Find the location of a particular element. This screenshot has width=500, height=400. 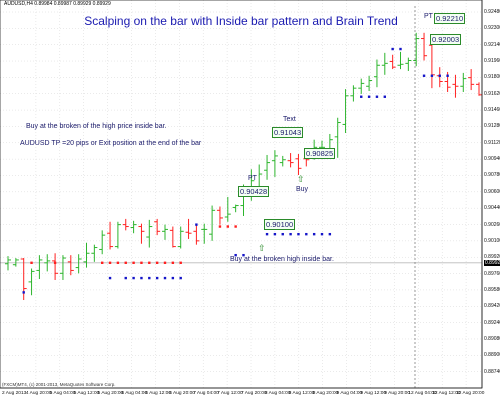

label-pt-2: PT is located at coordinates (428, 16).